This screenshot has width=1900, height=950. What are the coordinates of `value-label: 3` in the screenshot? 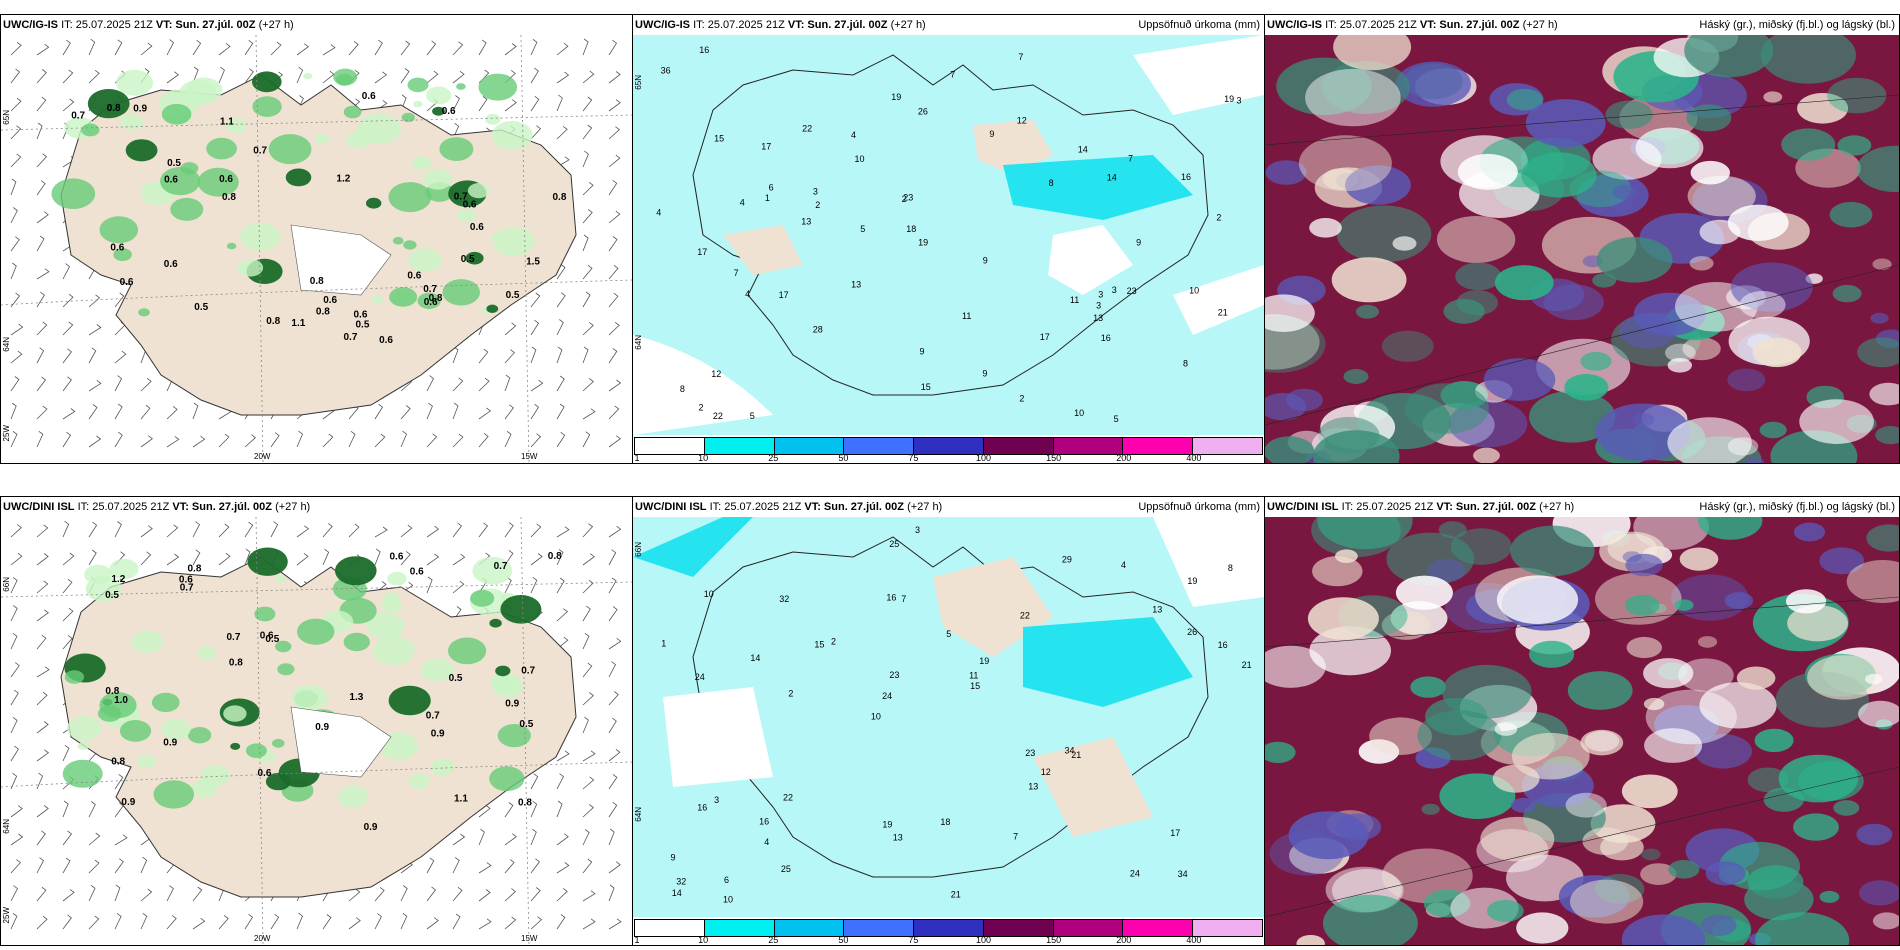 It's located at (1100, 294).